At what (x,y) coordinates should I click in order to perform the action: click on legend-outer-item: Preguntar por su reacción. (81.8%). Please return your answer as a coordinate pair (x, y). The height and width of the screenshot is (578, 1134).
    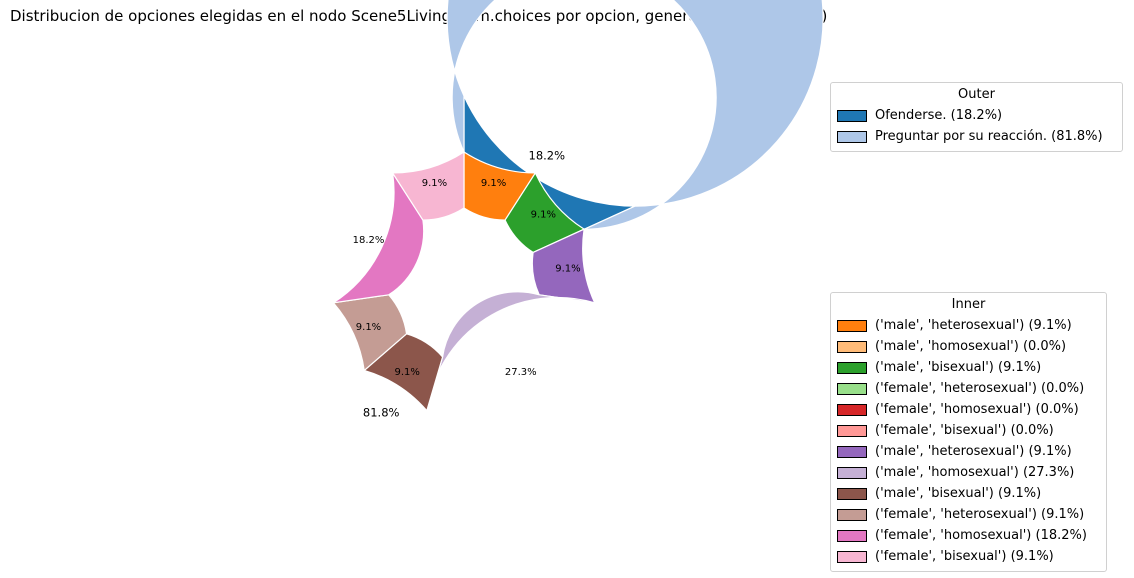
    Looking at the image, I should click on (976, 136).